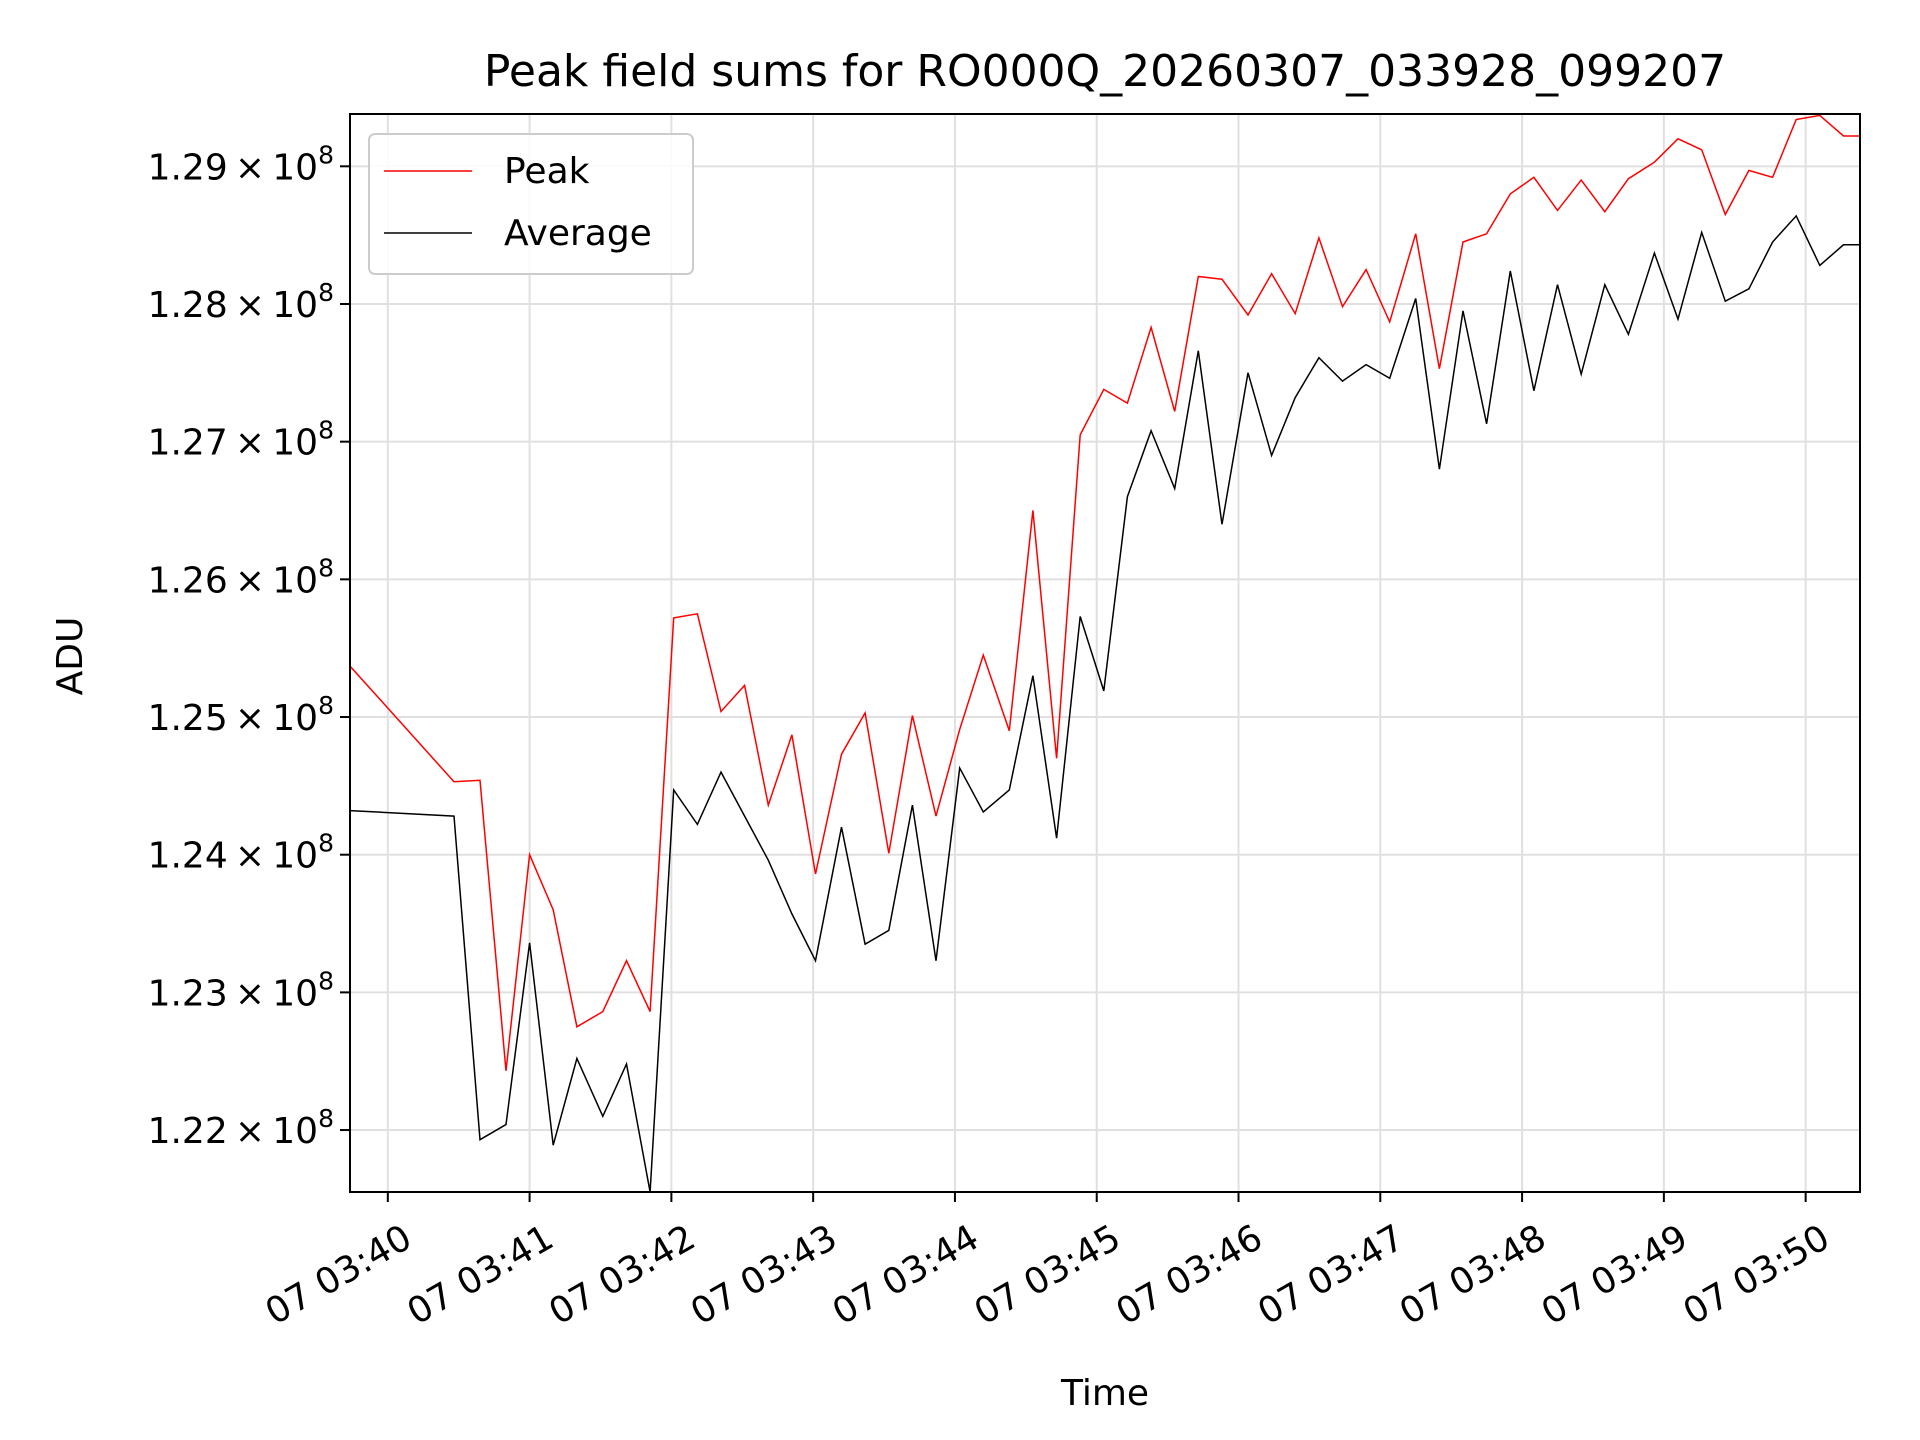 This screenshot has height=1440, width=1920. What do you see at coordinates (1104, 1393) in the screenshot?
I see `x-axis-label: Time` at bounding box center [1104, 1393].